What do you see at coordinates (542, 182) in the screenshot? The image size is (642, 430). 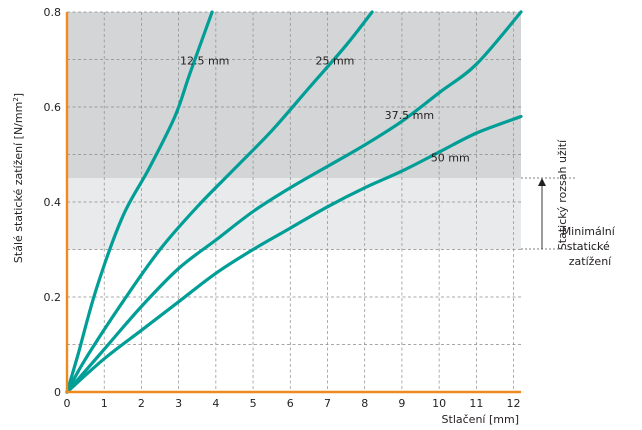 I see `range-arrowhead-icon` at bounding box center [542, 182].